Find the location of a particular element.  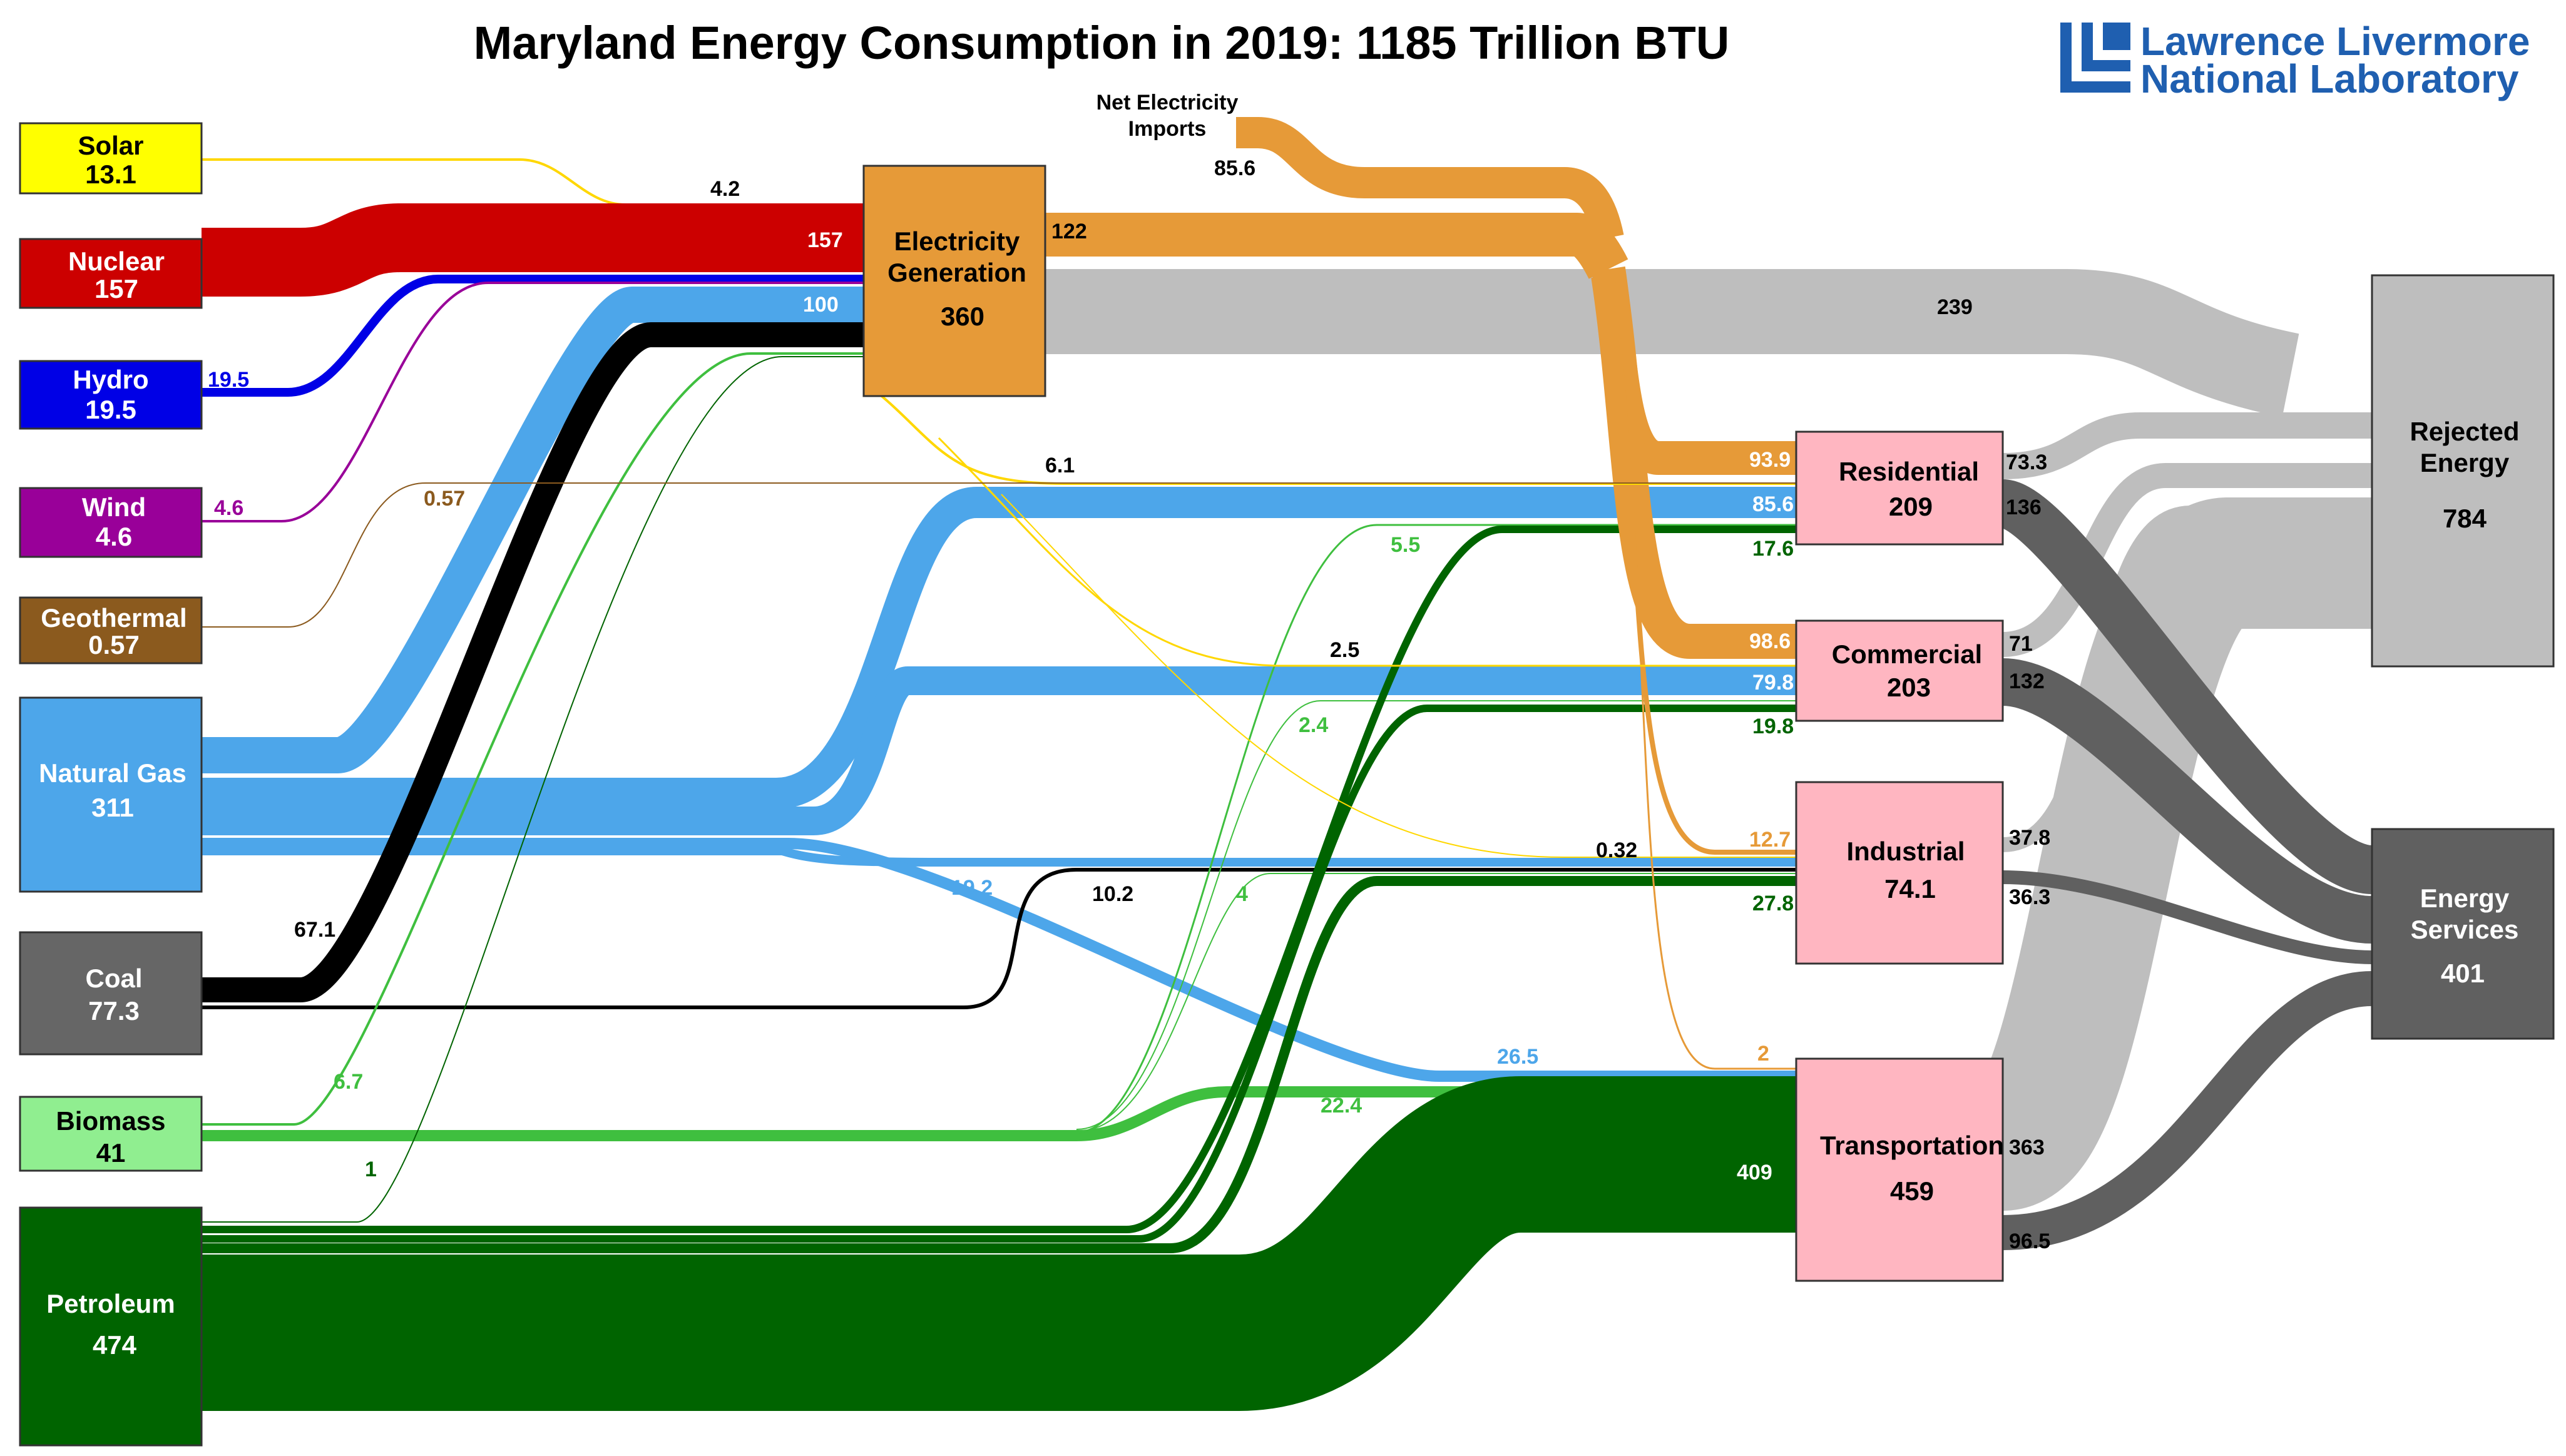

node-electricity-name-2: Generation is located at coordinates (956, 272).